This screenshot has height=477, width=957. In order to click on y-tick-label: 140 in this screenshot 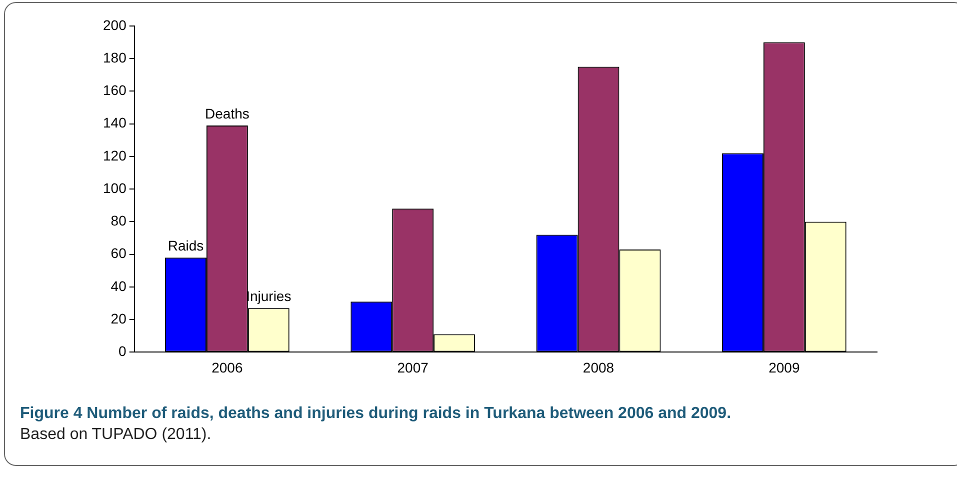, I will do `click(115, 122)`.